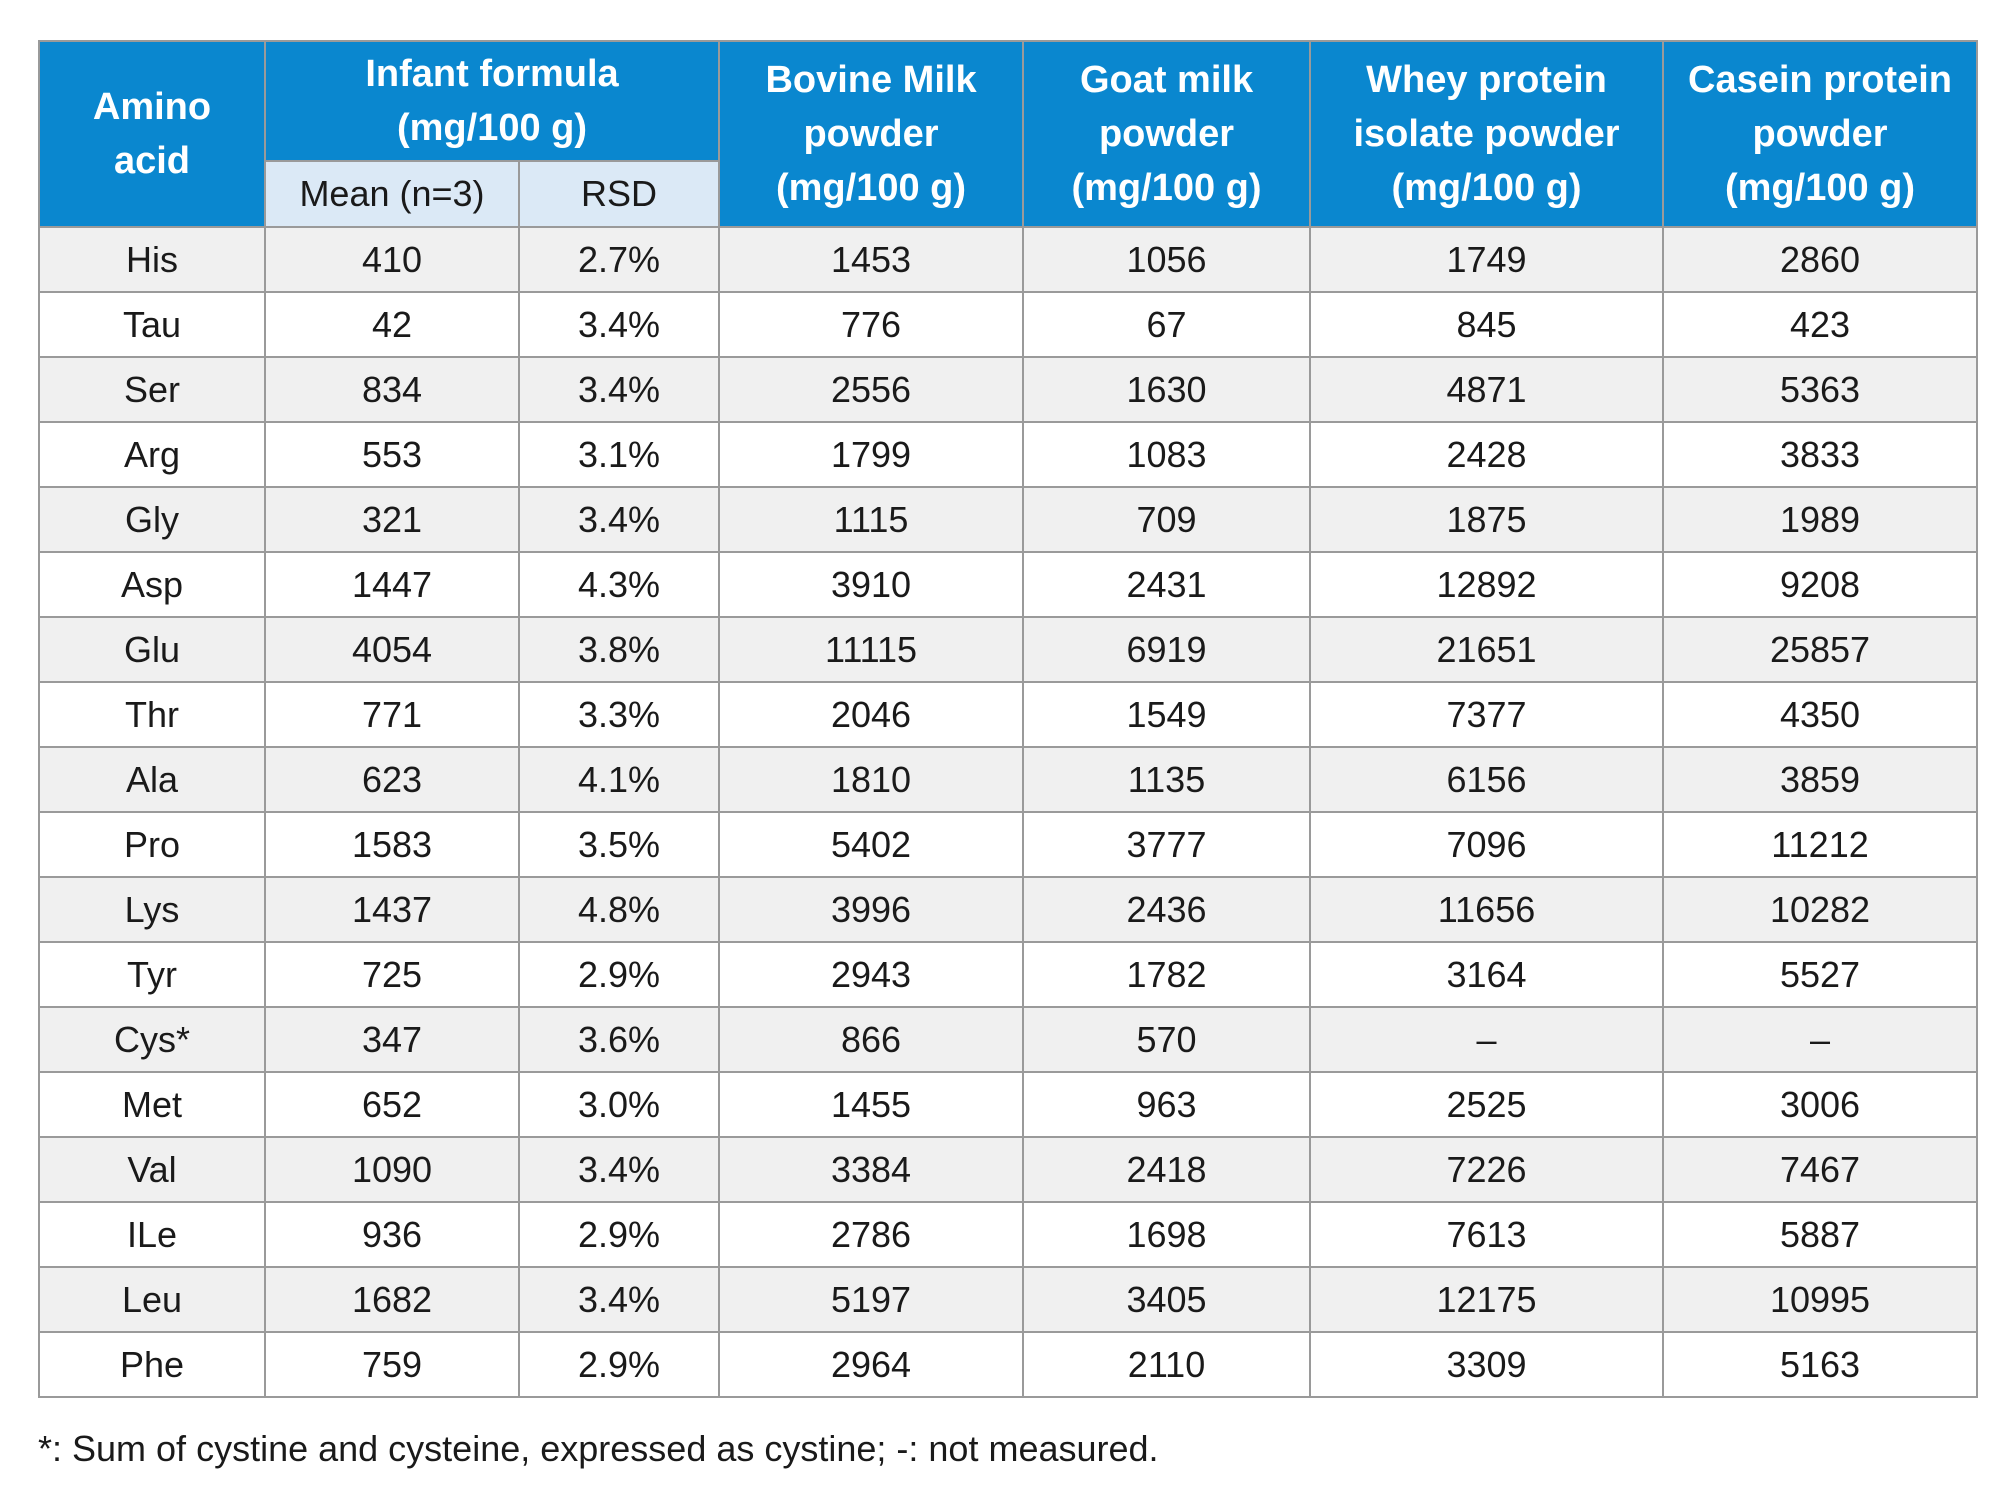 This screenshot has width=2000, height=1502. Describe the element at coordinates (1167, 844) in the screenshot. I see `cell-goat: 3777` at that location.